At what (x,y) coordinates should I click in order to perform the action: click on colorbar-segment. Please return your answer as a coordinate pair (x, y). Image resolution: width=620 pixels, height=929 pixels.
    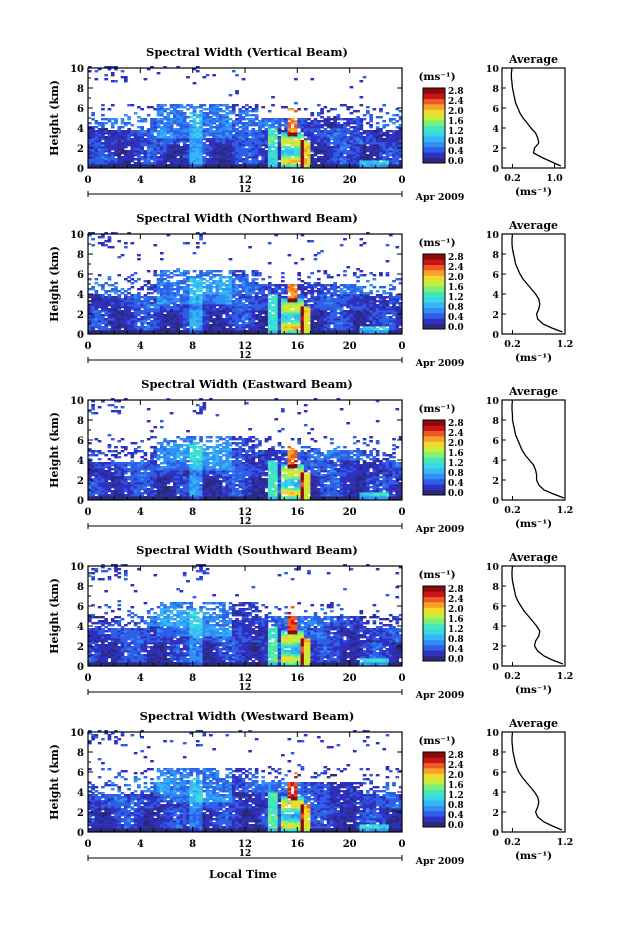
    Looking at the image, I should click on (434, 128).